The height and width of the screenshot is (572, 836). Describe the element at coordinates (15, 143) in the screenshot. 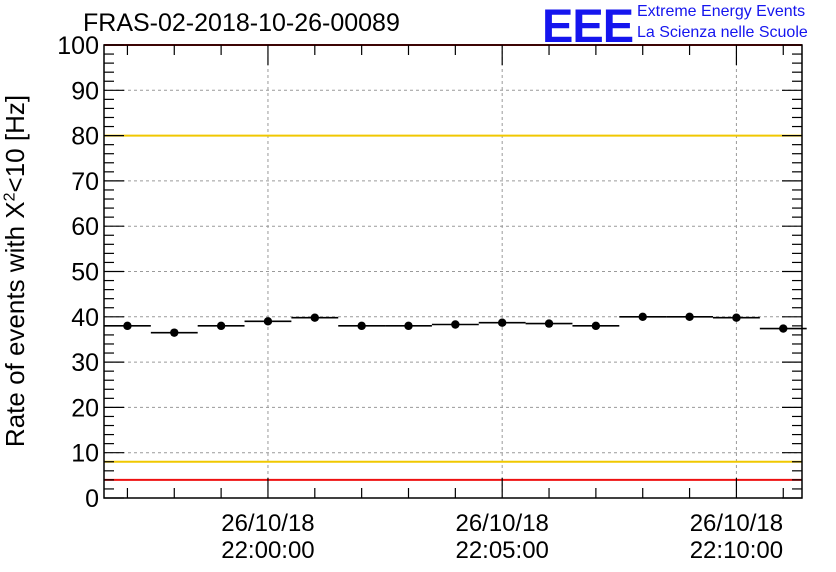

I see `y-axis-label-post: <10 [Hz]` at that location.